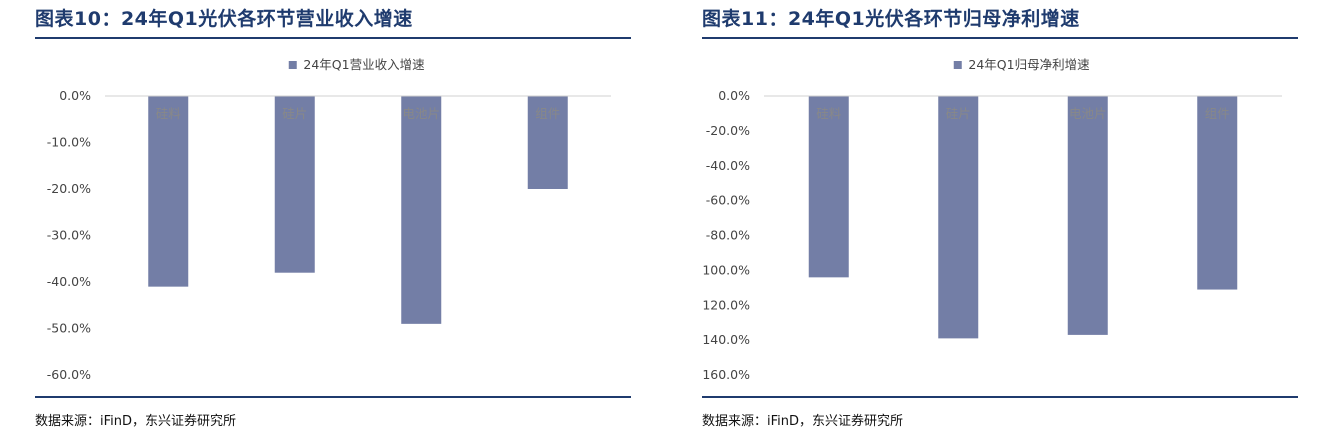 This screenshot has width=1317, height=437. What do you see at coordinates (726, 339) in the screenshot?
I see `y-tick-label: -140.0%` at bounding box center [726, 339].